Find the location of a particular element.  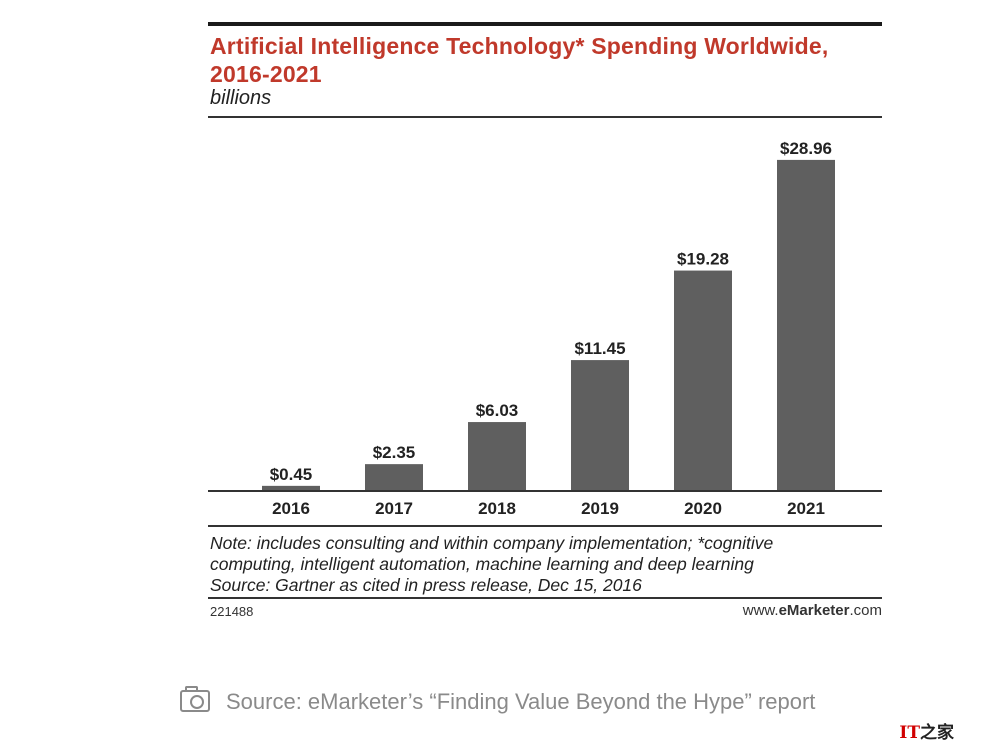

site-watermark: IT之家 is located at coordinates (926, 730).